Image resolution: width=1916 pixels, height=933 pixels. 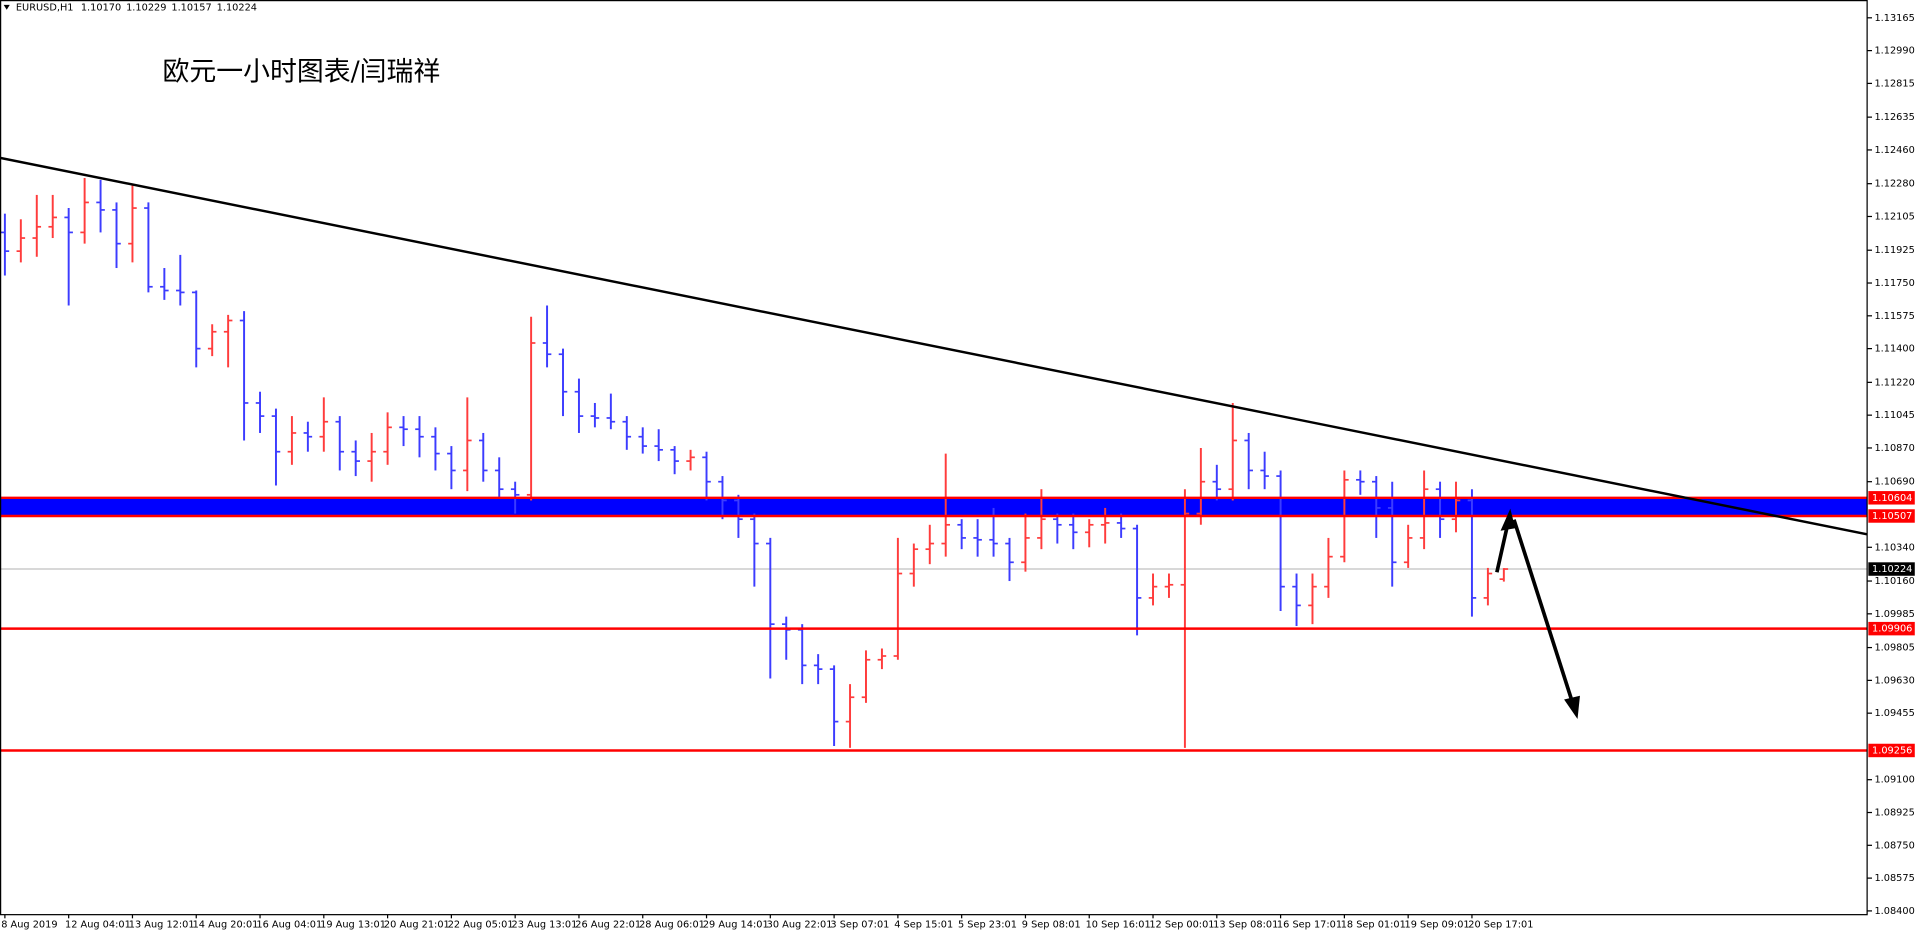 What do you see at coordinates (1894, 51) in the screenshot?
I see `y-tick-label: 1.12990` at bounding box center [1894, 51].